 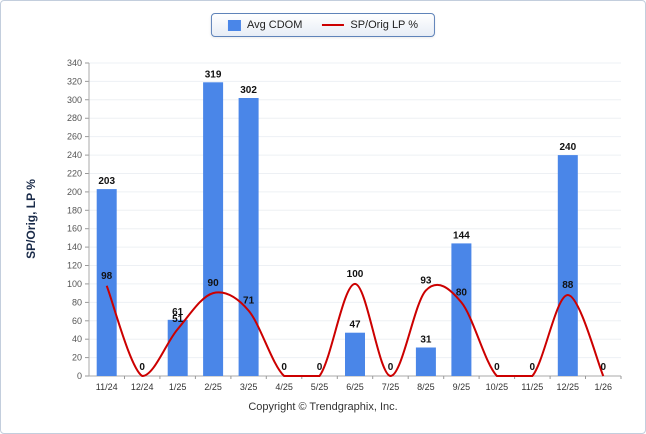 What do you see at coordinates (391, 387) in the screenshot?
I see `x-tick-label: 7/25` at bounding box center [391, 387].